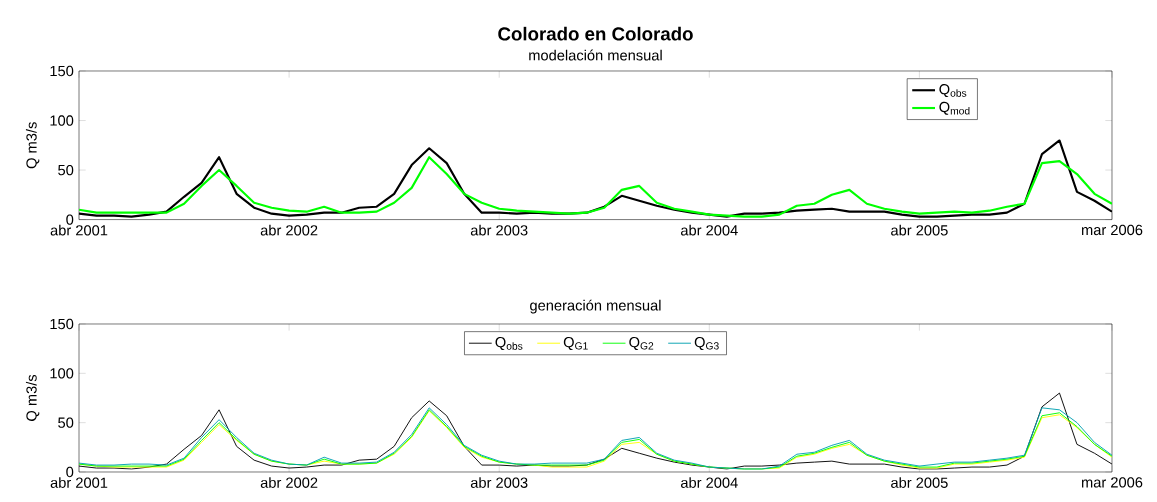 This screenshot has height=502, width=1157. What do you see at coordinates (954, 108) in the screenshot?
I see `legend-label: Q$_{mod}$` at bounding box center [954, 108].